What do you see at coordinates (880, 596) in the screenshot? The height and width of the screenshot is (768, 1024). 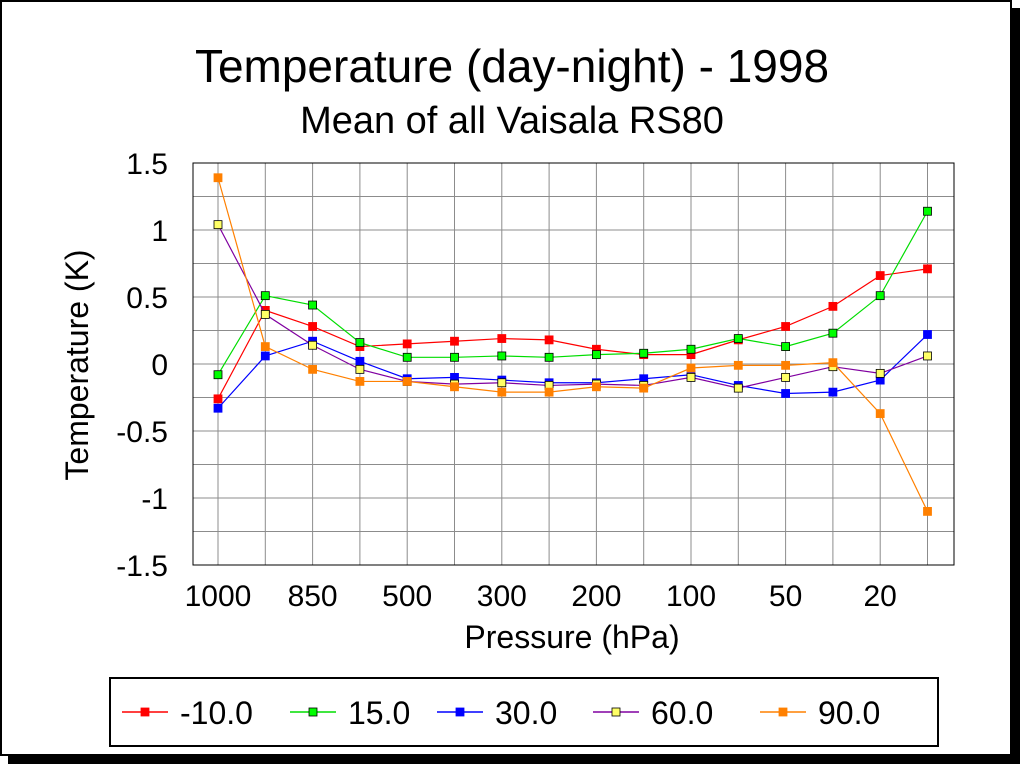 I see `x-tick-label: 20` at bounding box center [880, 596].